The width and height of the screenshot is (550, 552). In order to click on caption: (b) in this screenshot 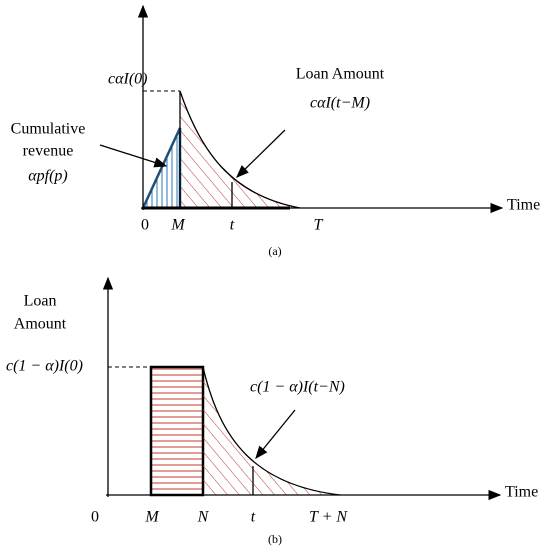, I will do `click(275, 539)`.